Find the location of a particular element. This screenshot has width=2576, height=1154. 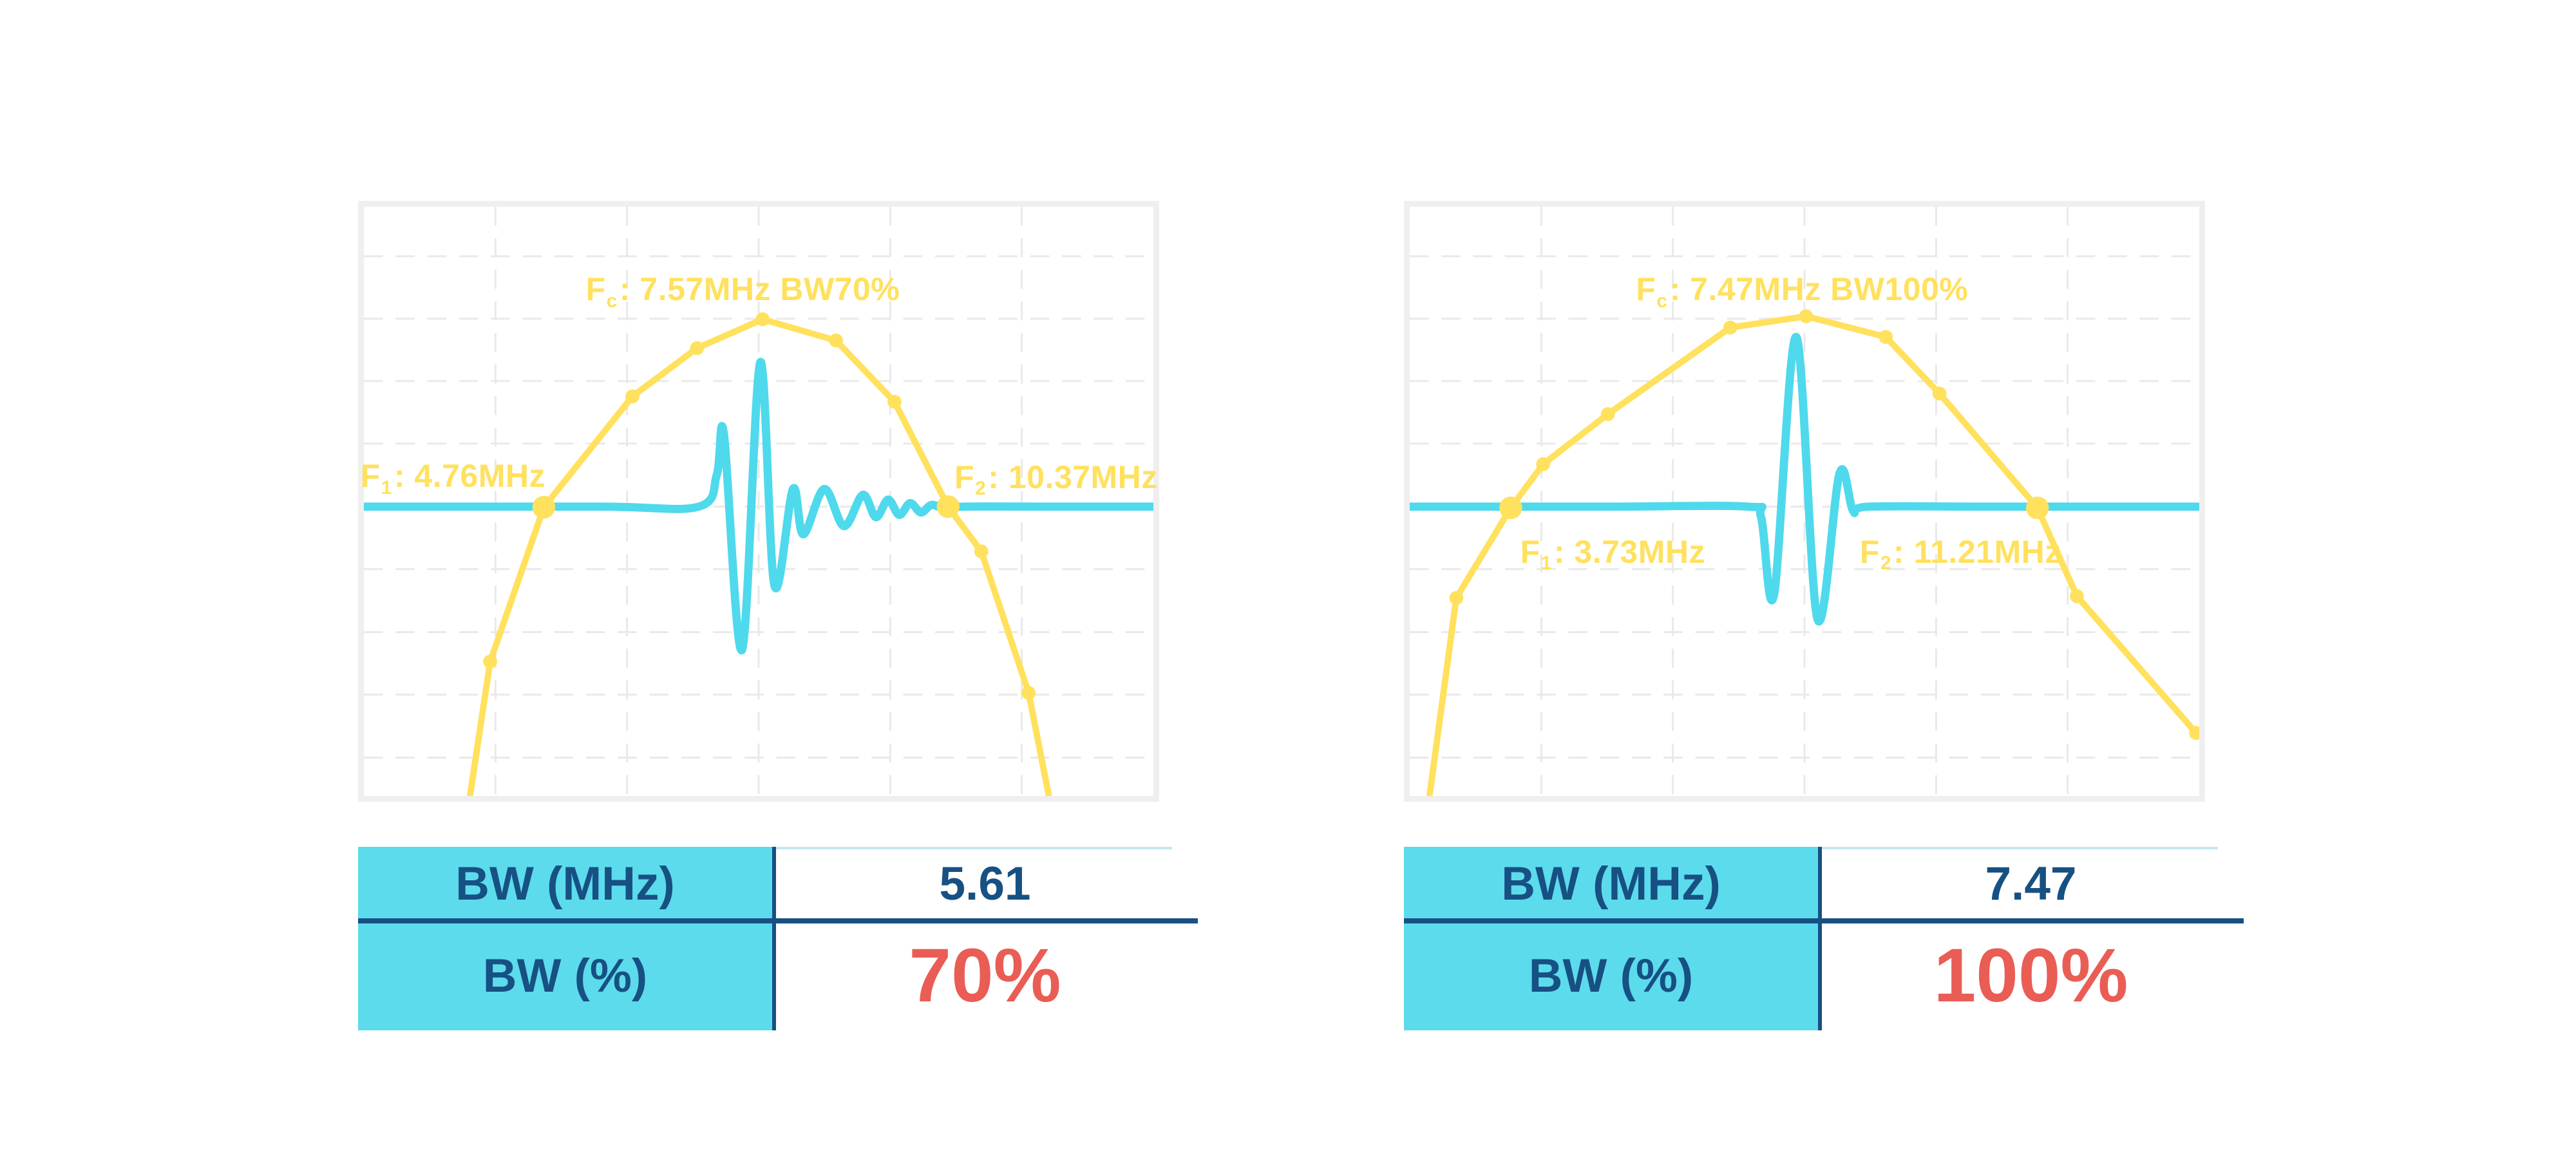

f1-value: : 3.73MHz is located at coordinates (1629, 551).